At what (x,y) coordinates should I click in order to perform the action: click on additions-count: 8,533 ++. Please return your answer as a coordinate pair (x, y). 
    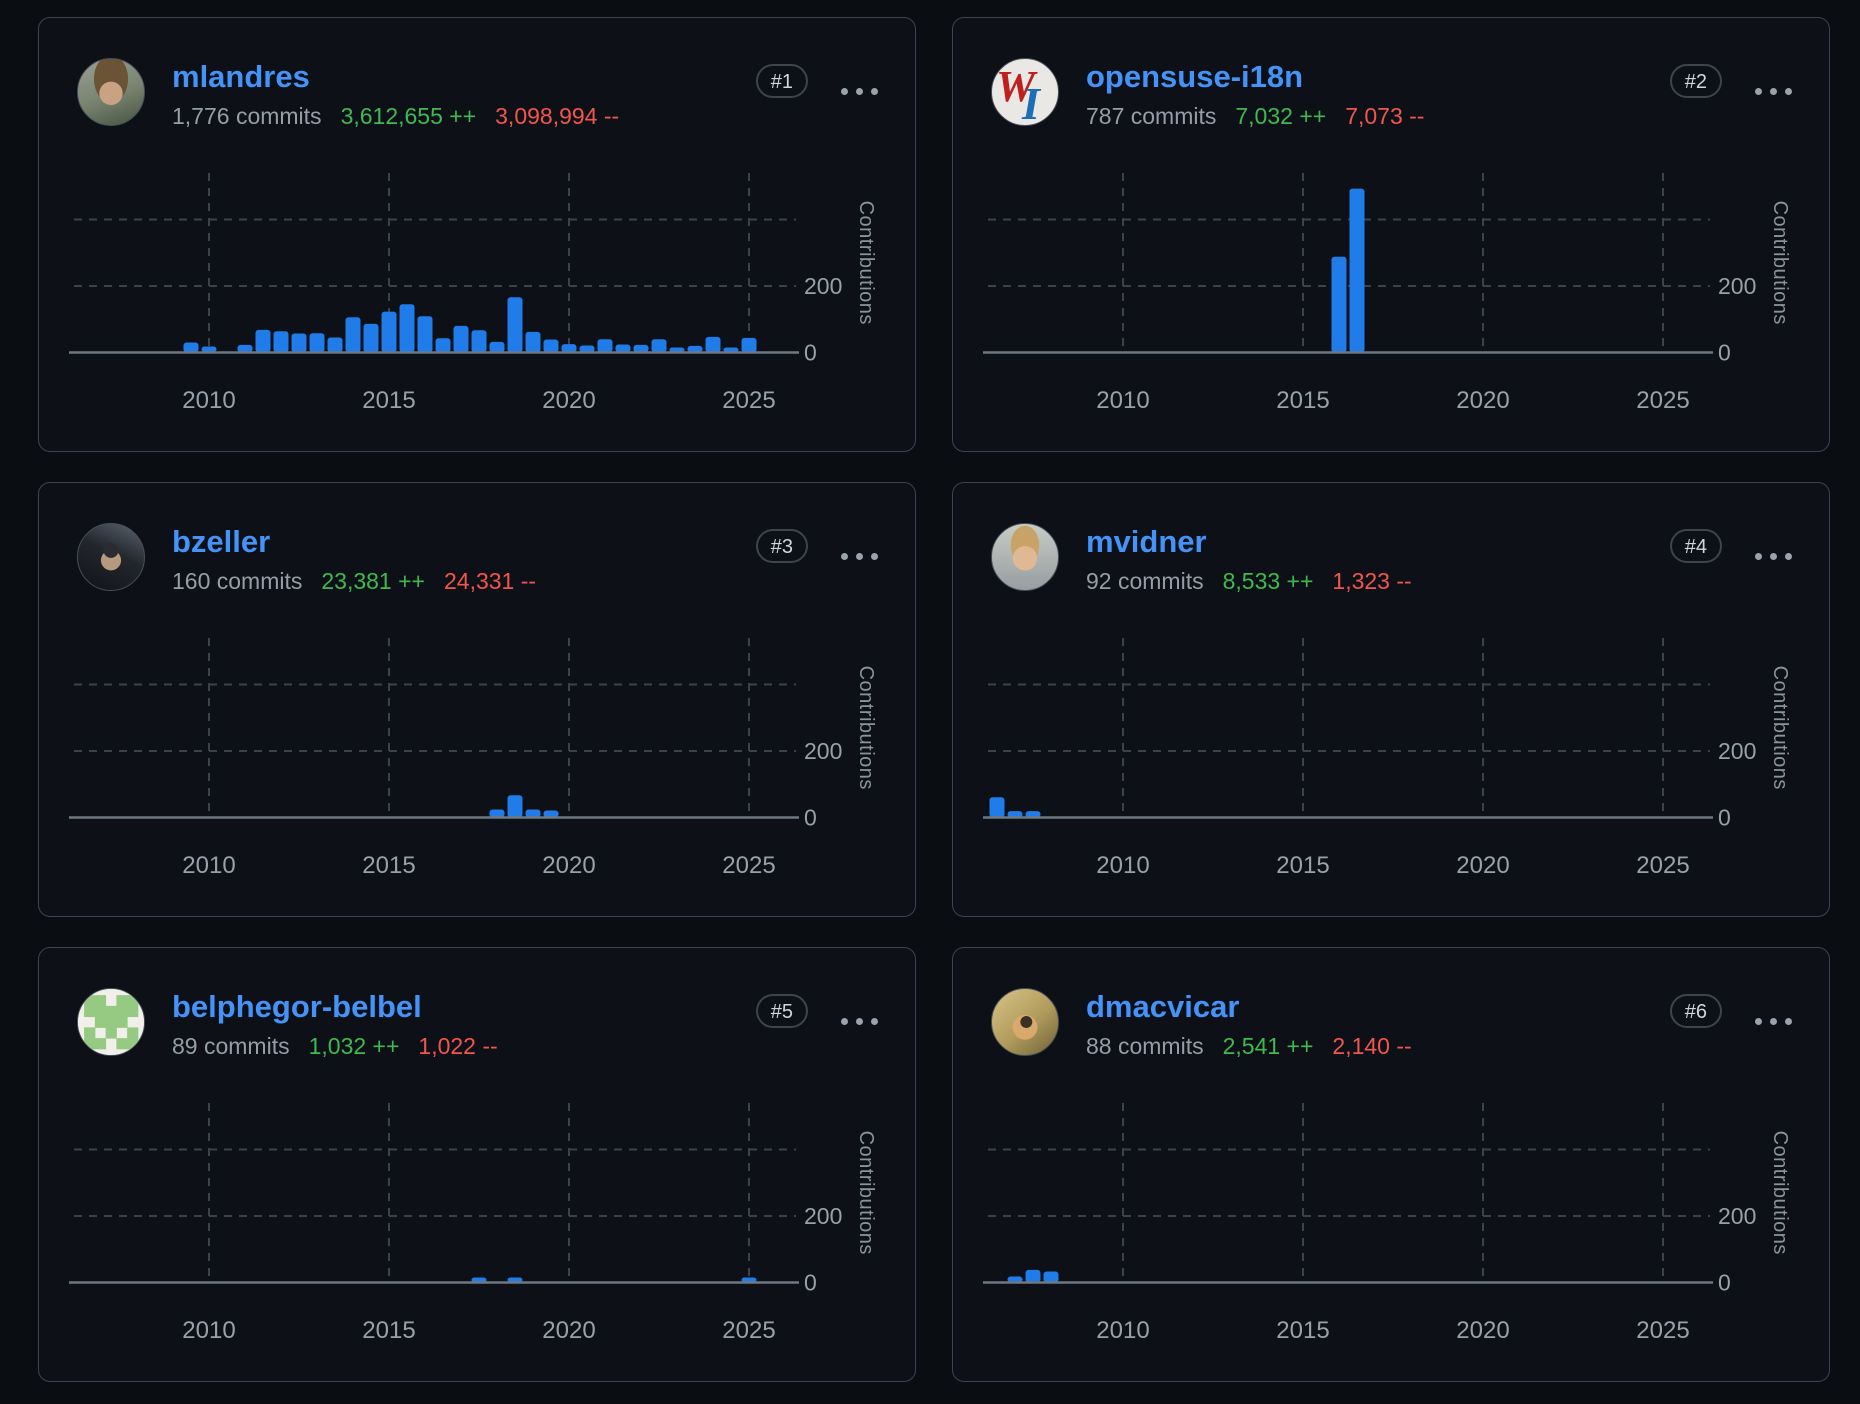
    Looking at the image, I should click on (1268, 581).